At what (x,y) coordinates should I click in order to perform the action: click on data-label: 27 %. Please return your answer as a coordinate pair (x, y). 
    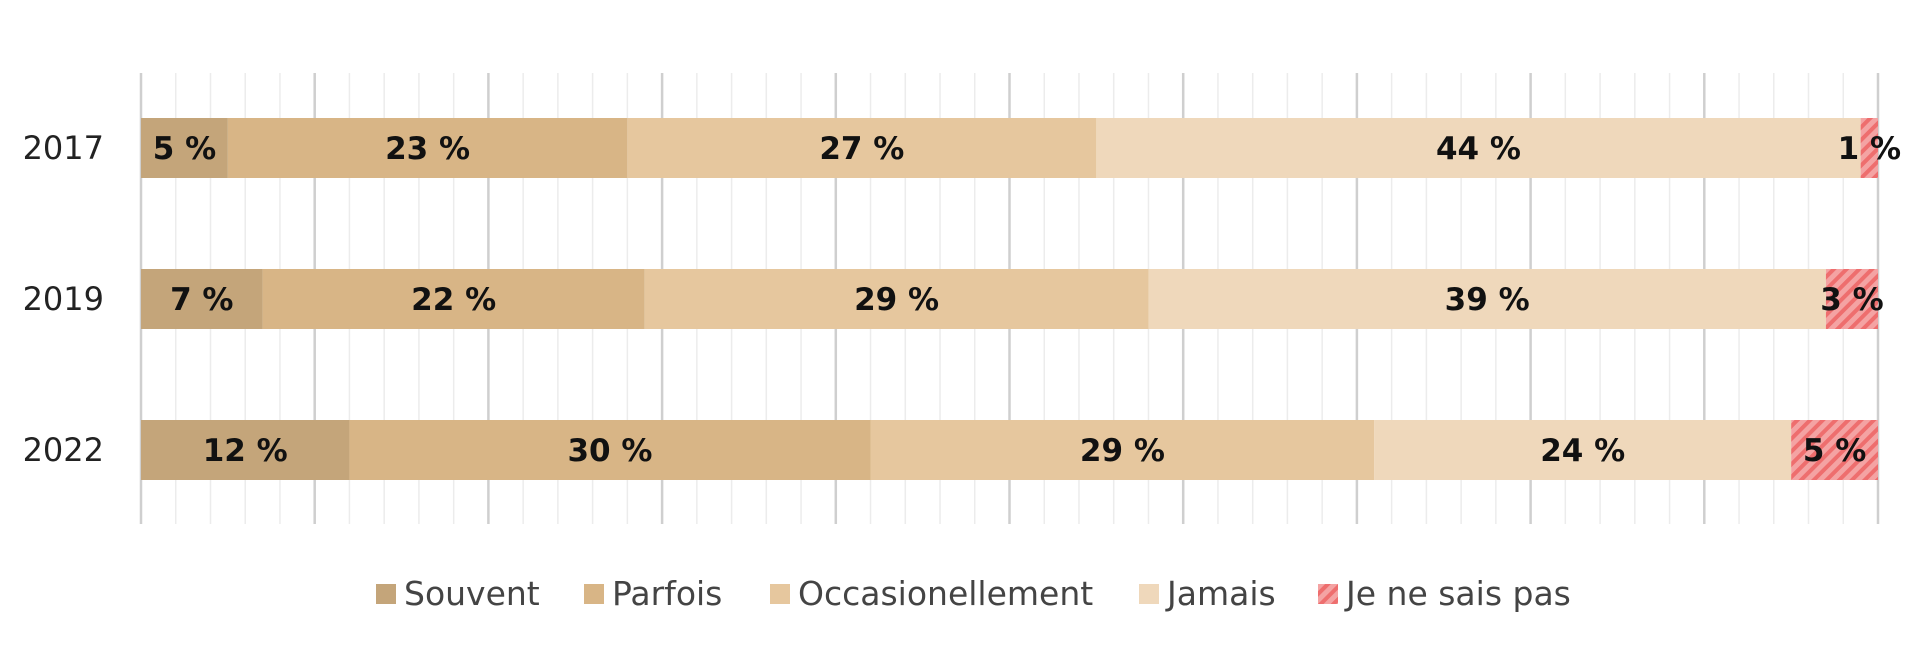
    Looking at the image, I should click on (861, 149).